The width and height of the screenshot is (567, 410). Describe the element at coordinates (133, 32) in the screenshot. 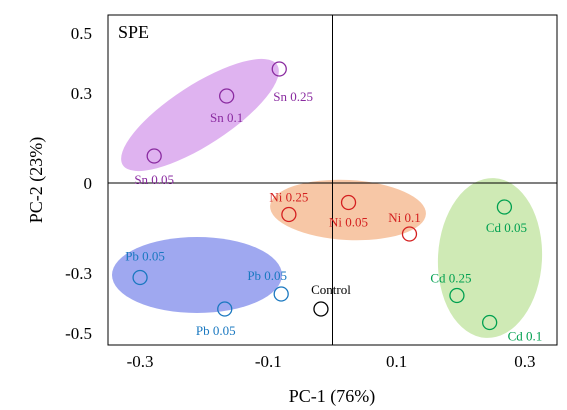

I see `chart-title: SPE` at that location.